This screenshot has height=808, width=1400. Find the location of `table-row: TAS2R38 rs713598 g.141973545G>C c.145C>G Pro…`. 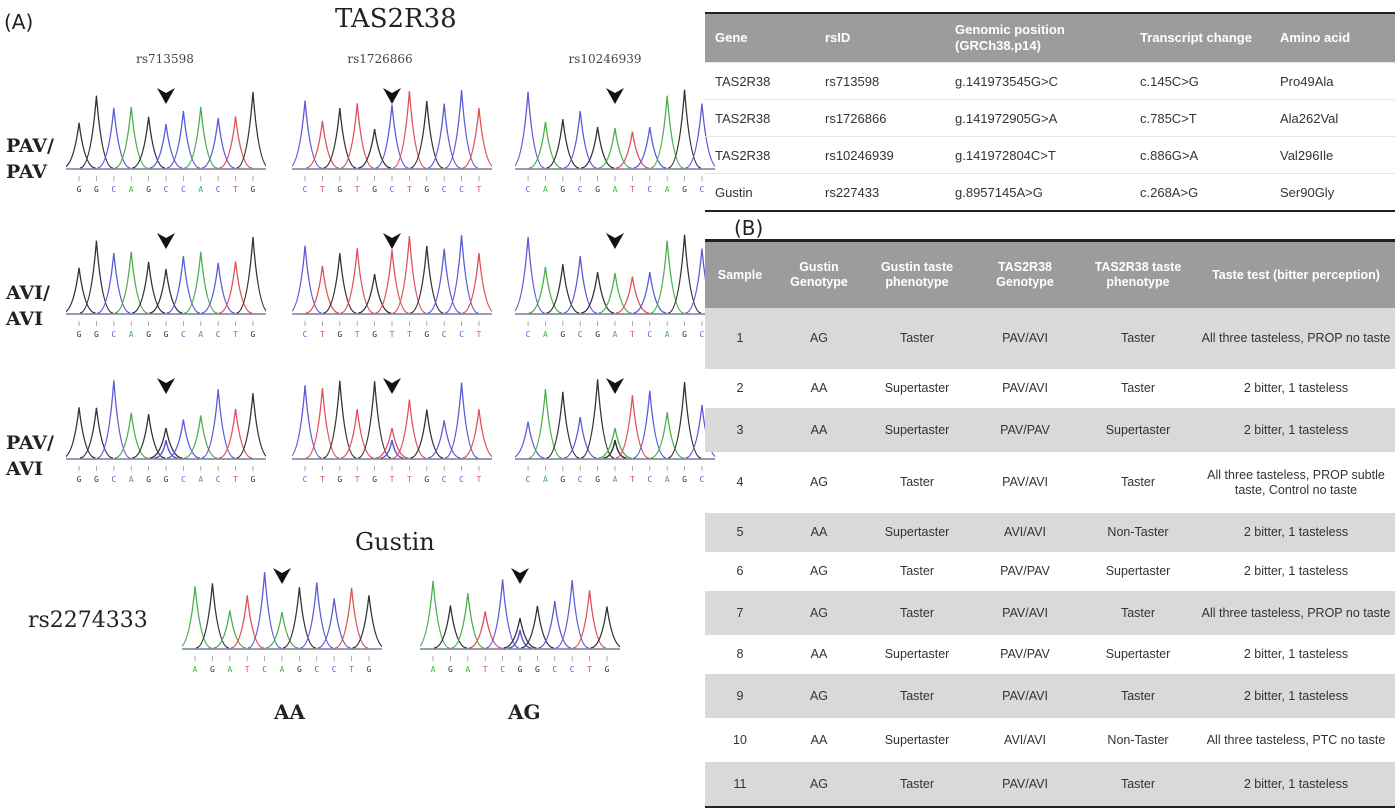

table-row: TAS2R38 rs713598 g.141973545G>C c.145C>G Pro… is located at coordinates (1050, 81).